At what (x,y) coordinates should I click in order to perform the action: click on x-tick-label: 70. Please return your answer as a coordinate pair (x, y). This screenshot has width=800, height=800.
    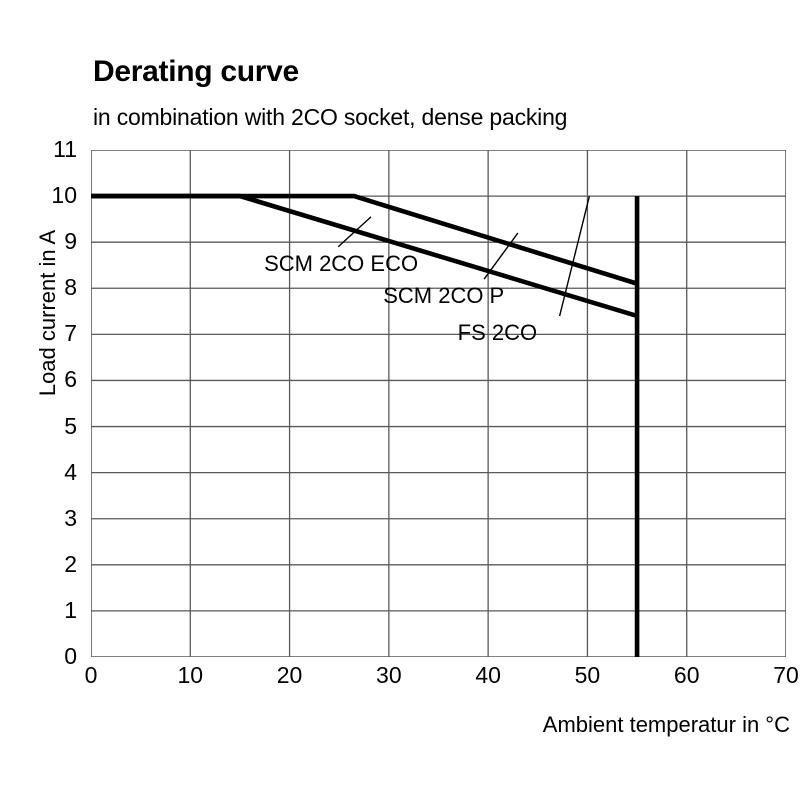
    Looking at the image, I should click on (786, 675).